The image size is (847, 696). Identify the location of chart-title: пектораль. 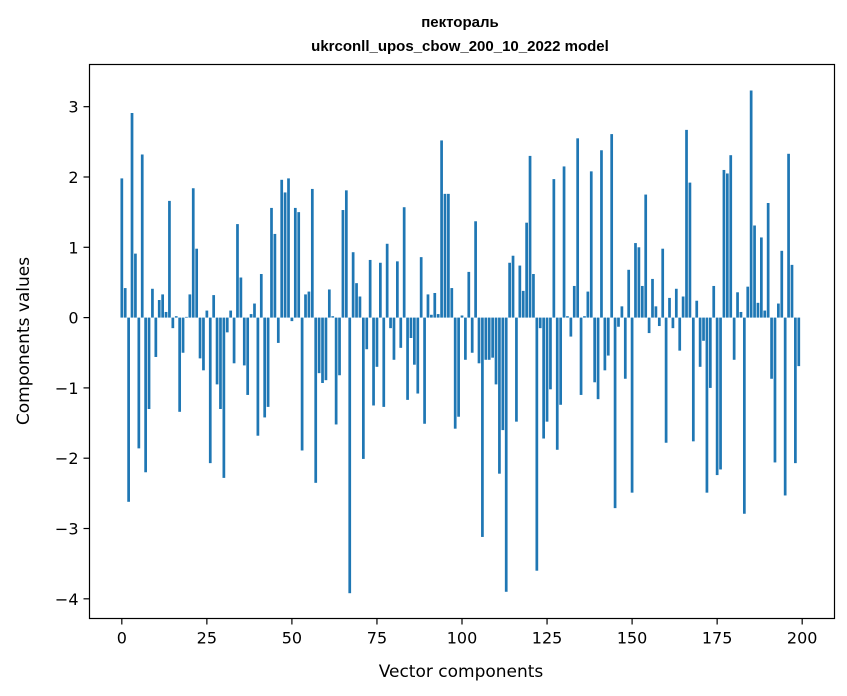
(459, 22).